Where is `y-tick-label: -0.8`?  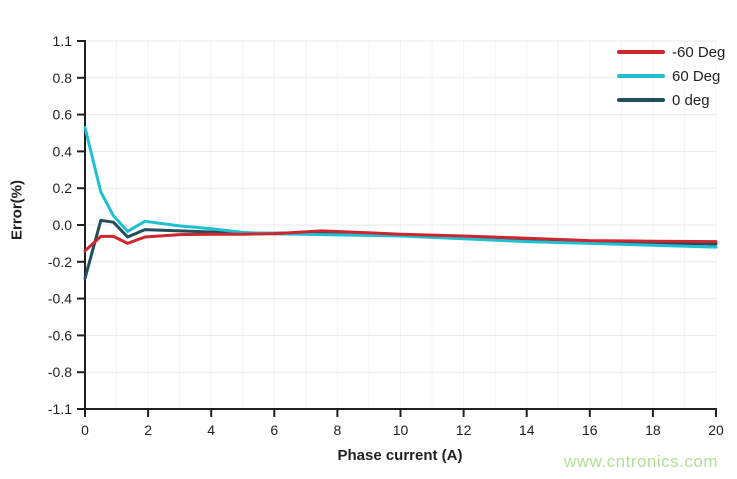 y-tick-label: -0.8 is located at coordinates (60, 372).